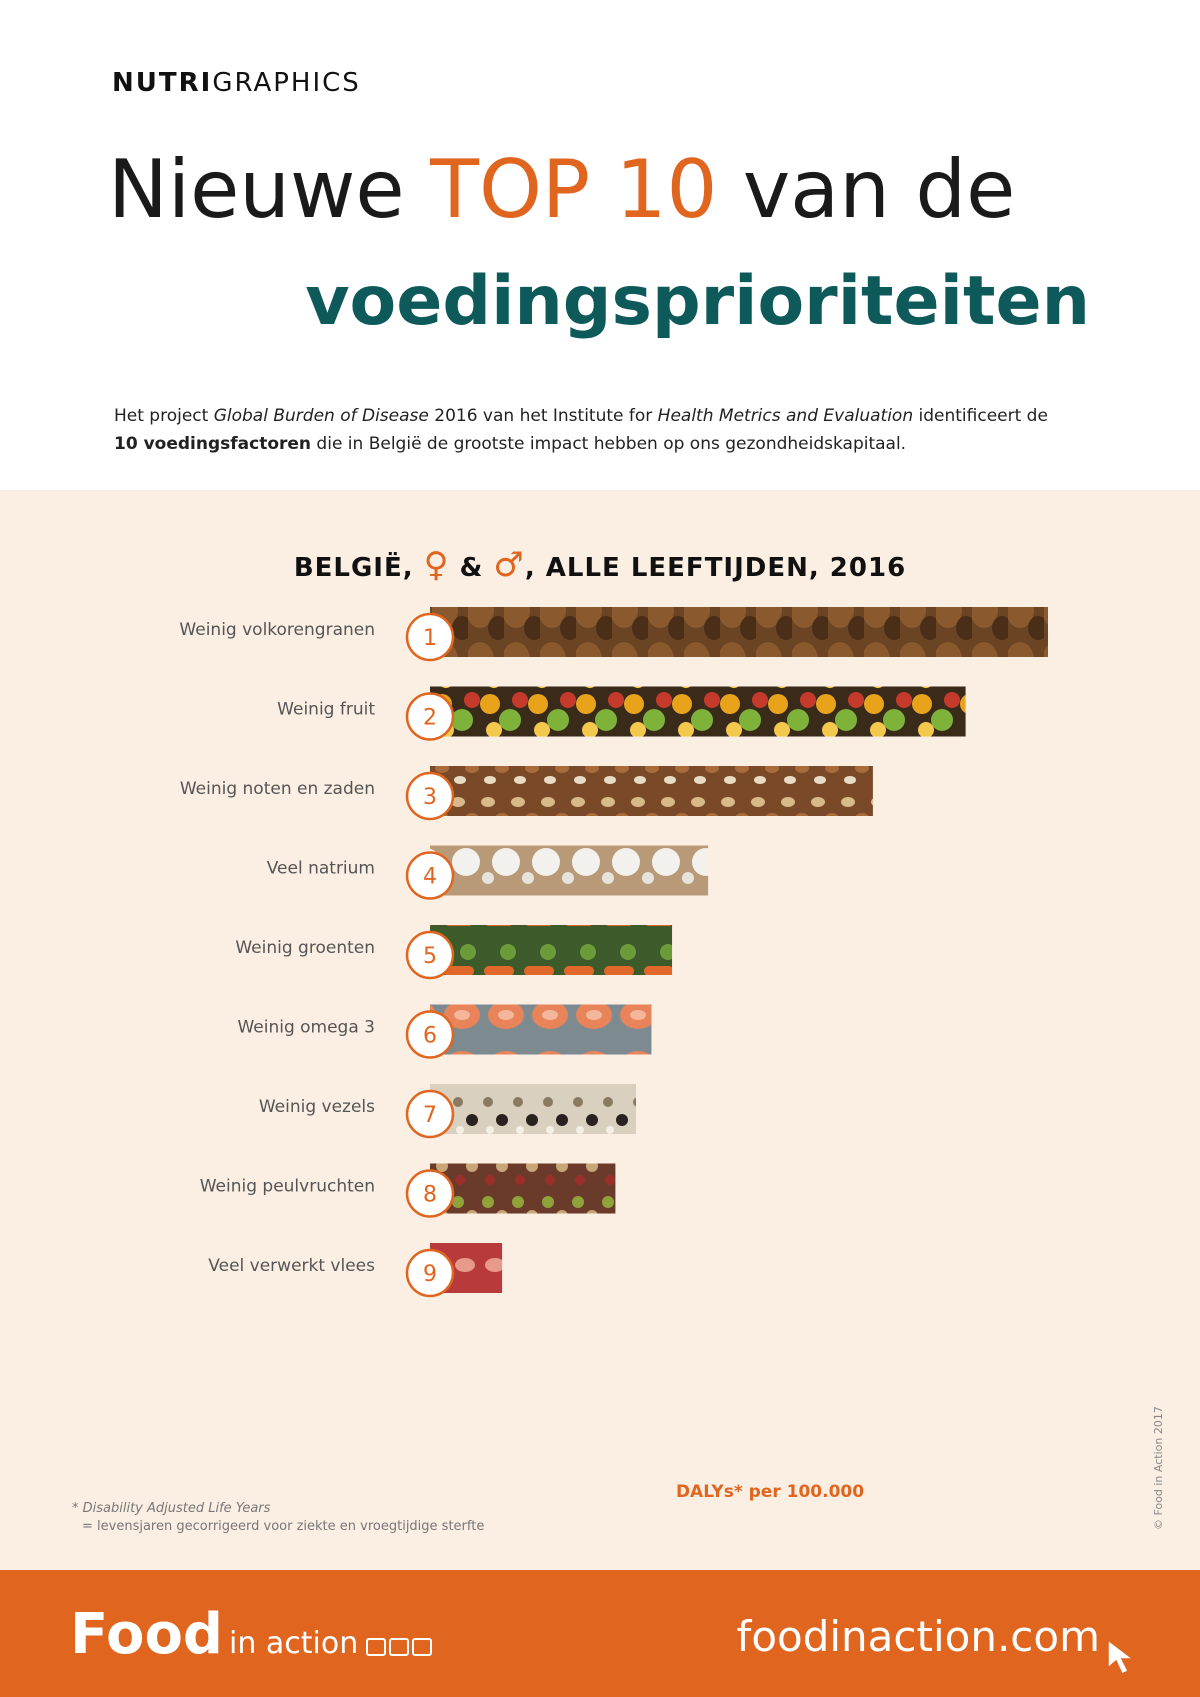 This screenshot has width=1200, height=1697. I want to click on category-label: Weinig fruit, so click(326, 710).